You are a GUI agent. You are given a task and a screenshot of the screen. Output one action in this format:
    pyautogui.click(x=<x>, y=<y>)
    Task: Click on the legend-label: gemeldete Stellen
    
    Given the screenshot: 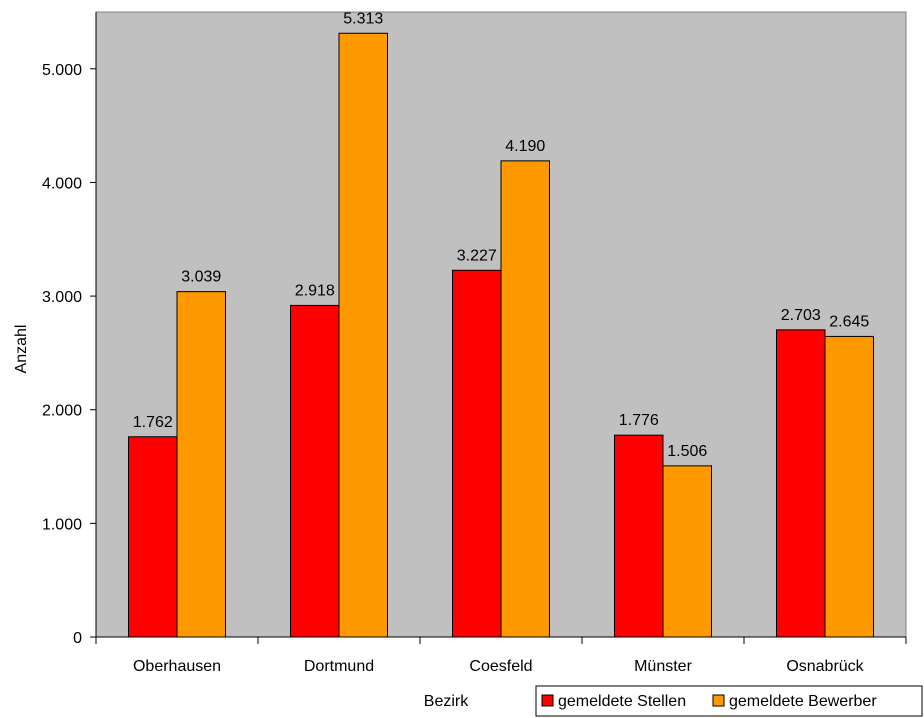 What is the action you would take?
    pyautogui.click(x=622, y=701)
    